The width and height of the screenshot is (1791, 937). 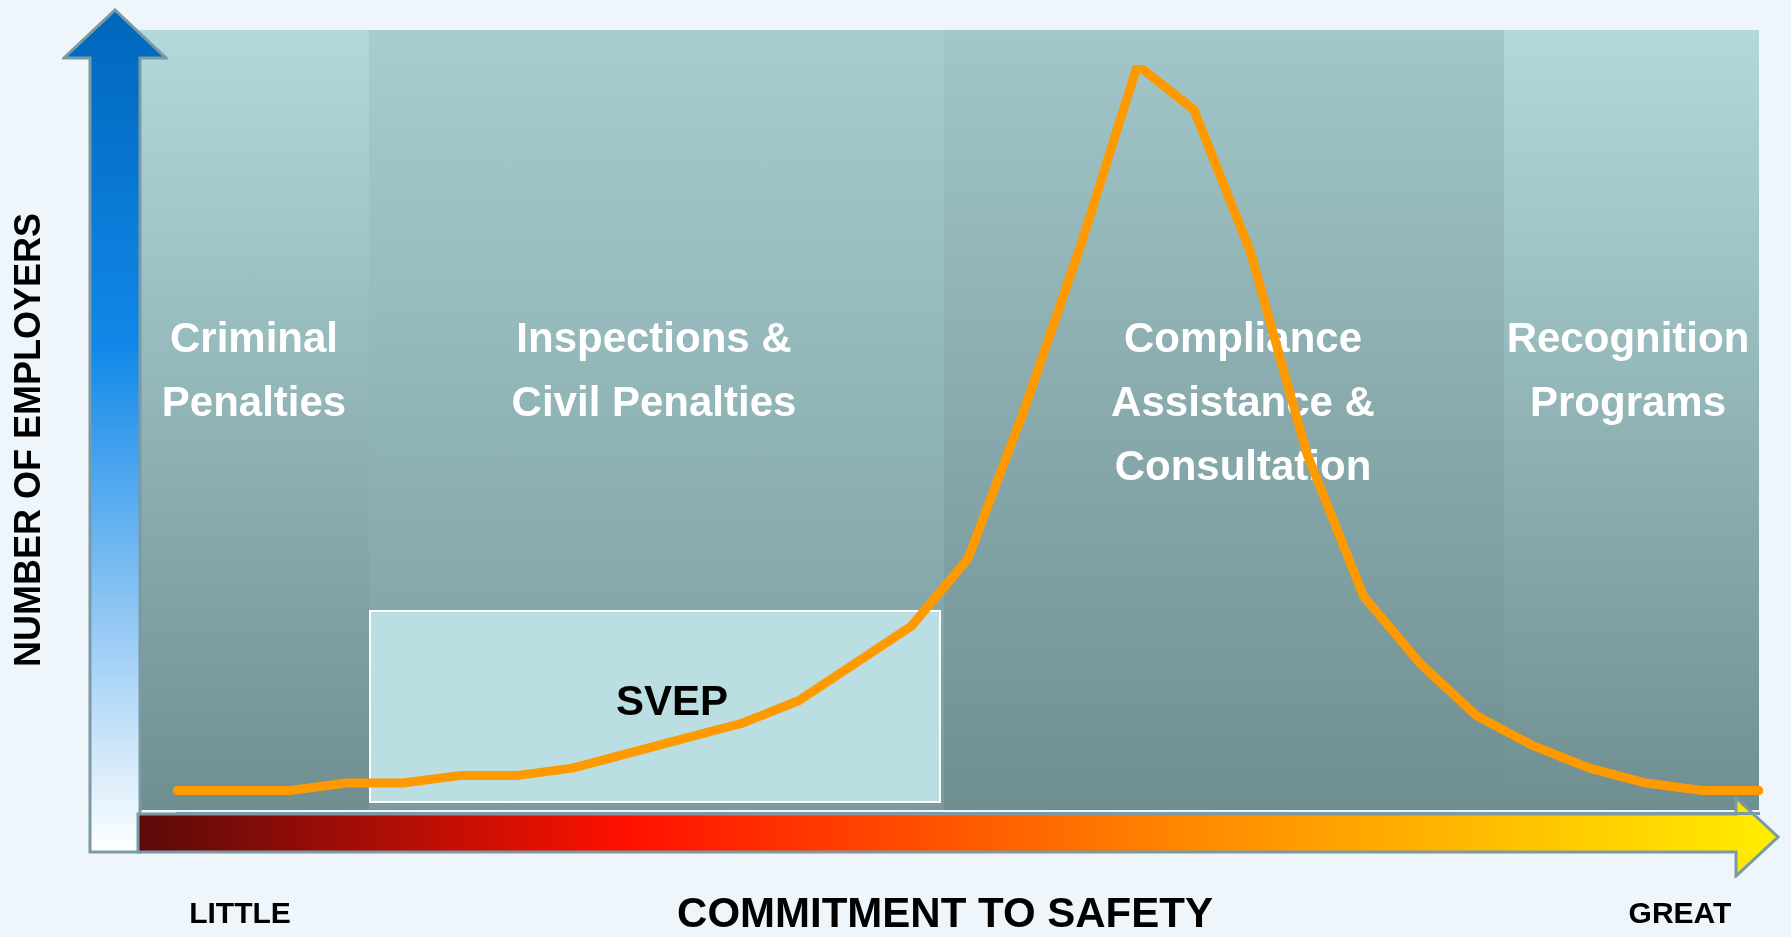 What do you see at coordinates (945, 912) in the screenshot?
I see `x-axis-title: COMMITMENT TO SAFETY` at bounding box center [945, 912].